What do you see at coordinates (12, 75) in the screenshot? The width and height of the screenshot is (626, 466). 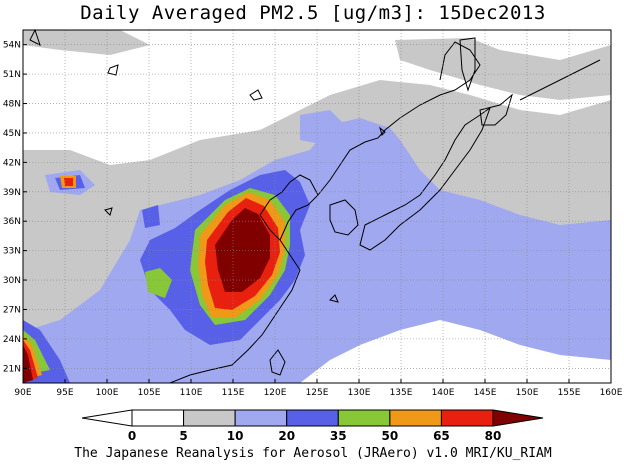 I see `lat-tick-label: 51N` at bounding box center [12, 75].